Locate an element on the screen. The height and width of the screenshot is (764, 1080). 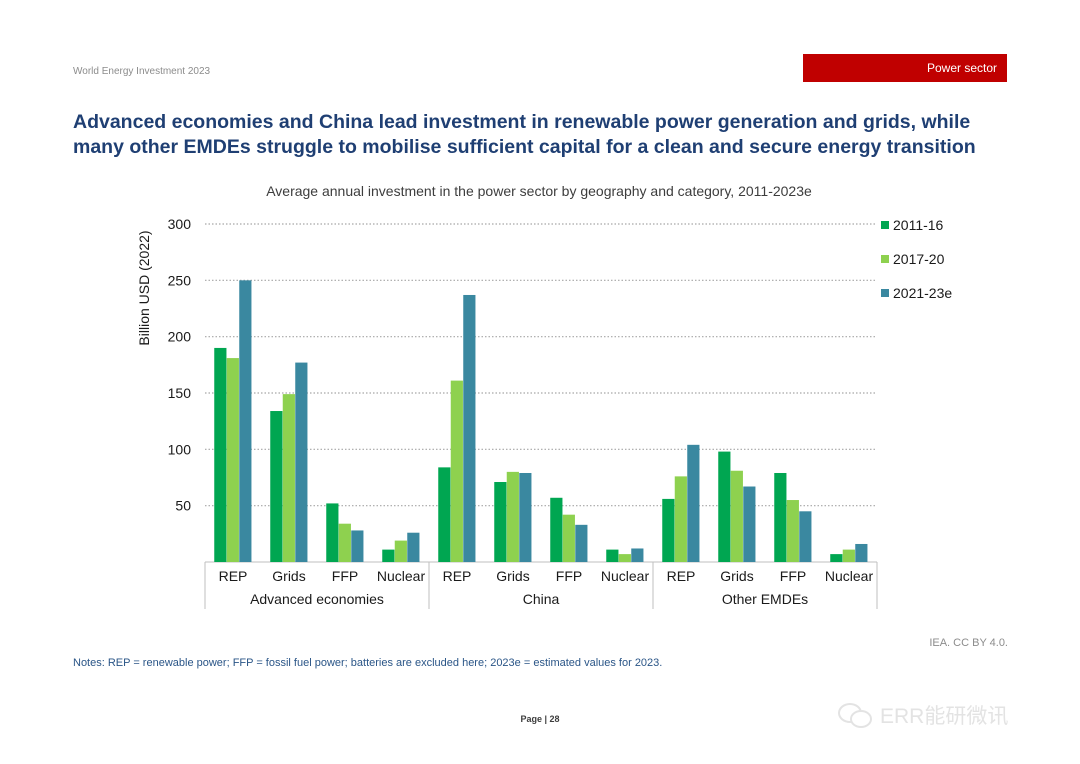
group-label: China is located at coordinates (541, 599).